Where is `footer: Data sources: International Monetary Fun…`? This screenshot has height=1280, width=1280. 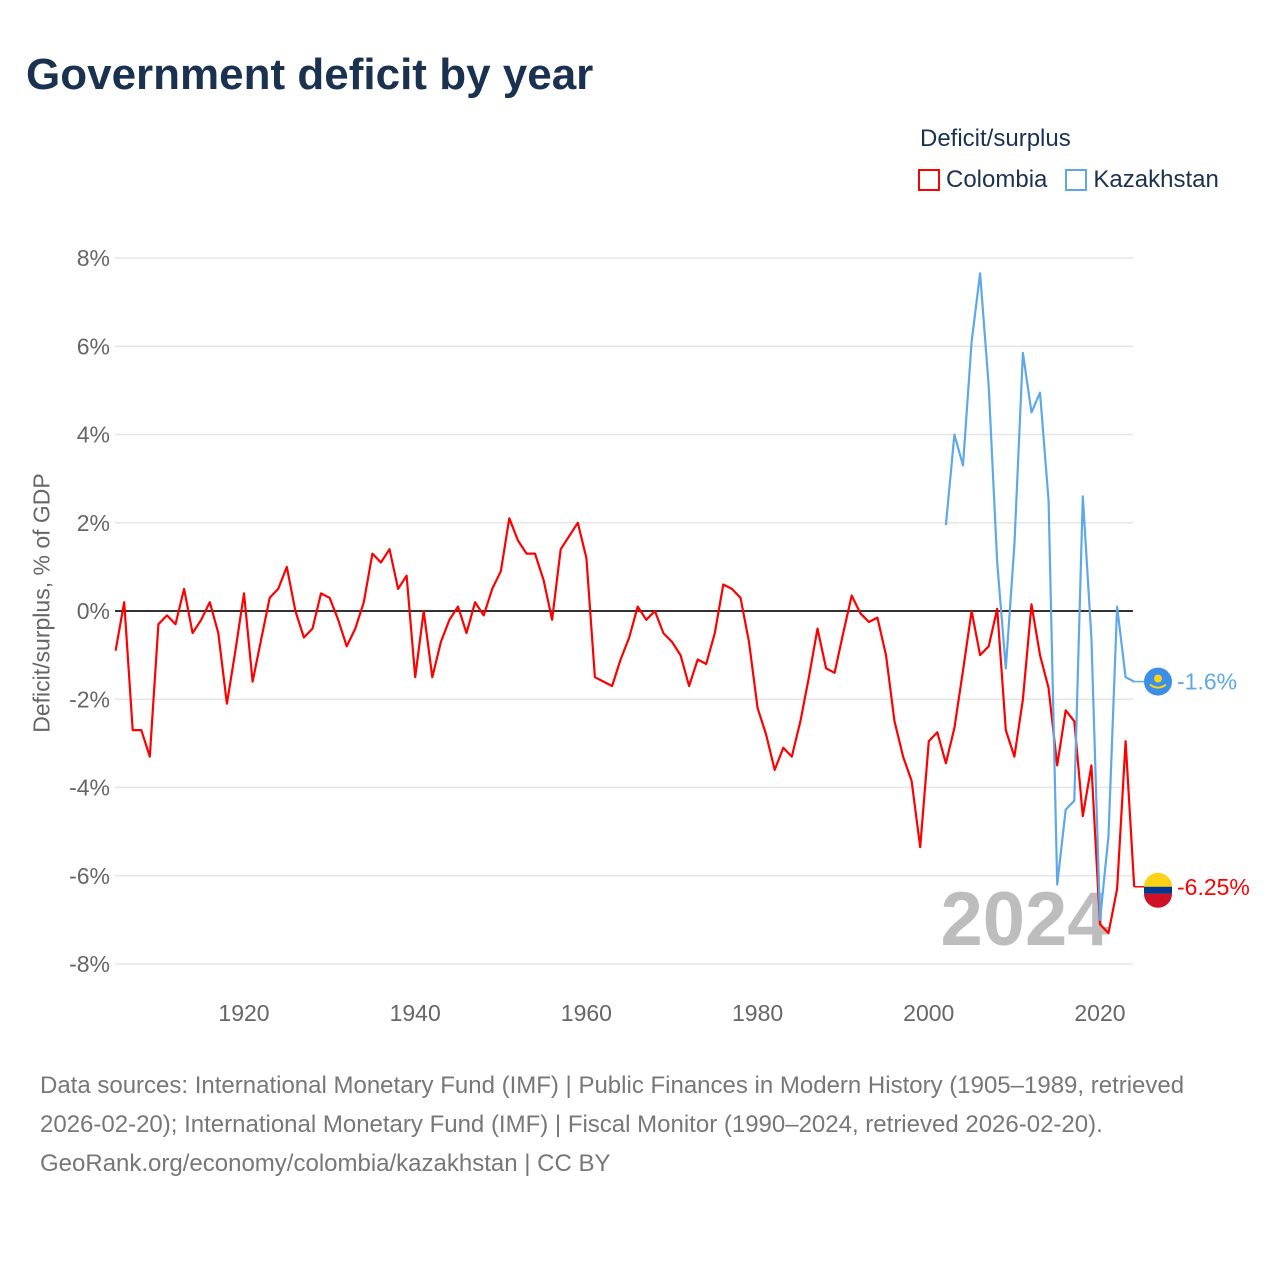 footer: Data sources: International Monetary Fun… is located at coordinates (640, 1124).